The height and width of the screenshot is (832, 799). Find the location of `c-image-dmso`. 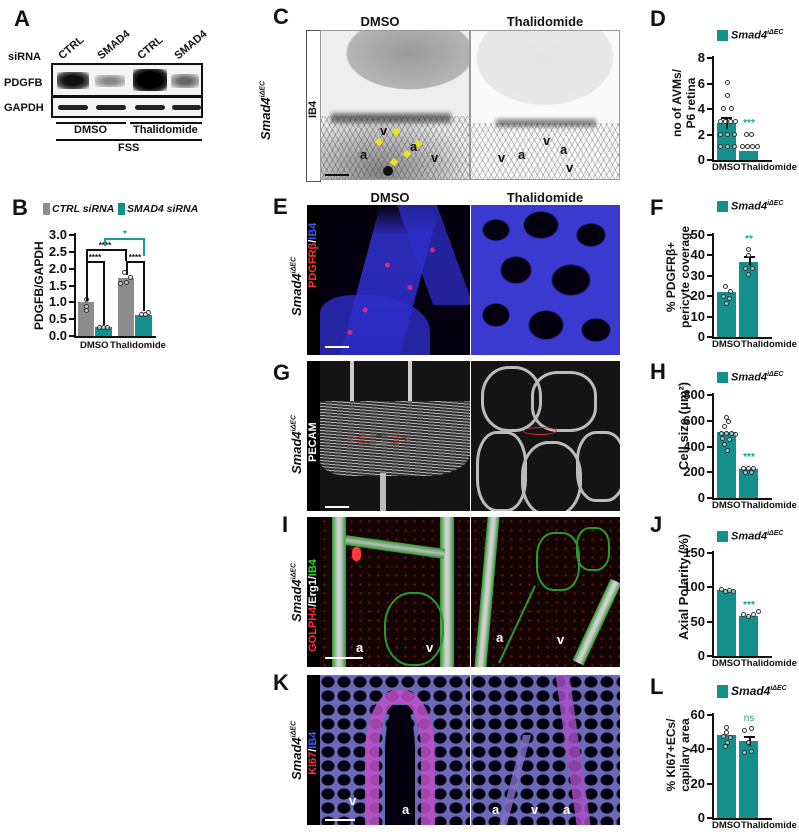

c-image-dmso is located at coordinates (395, 105).